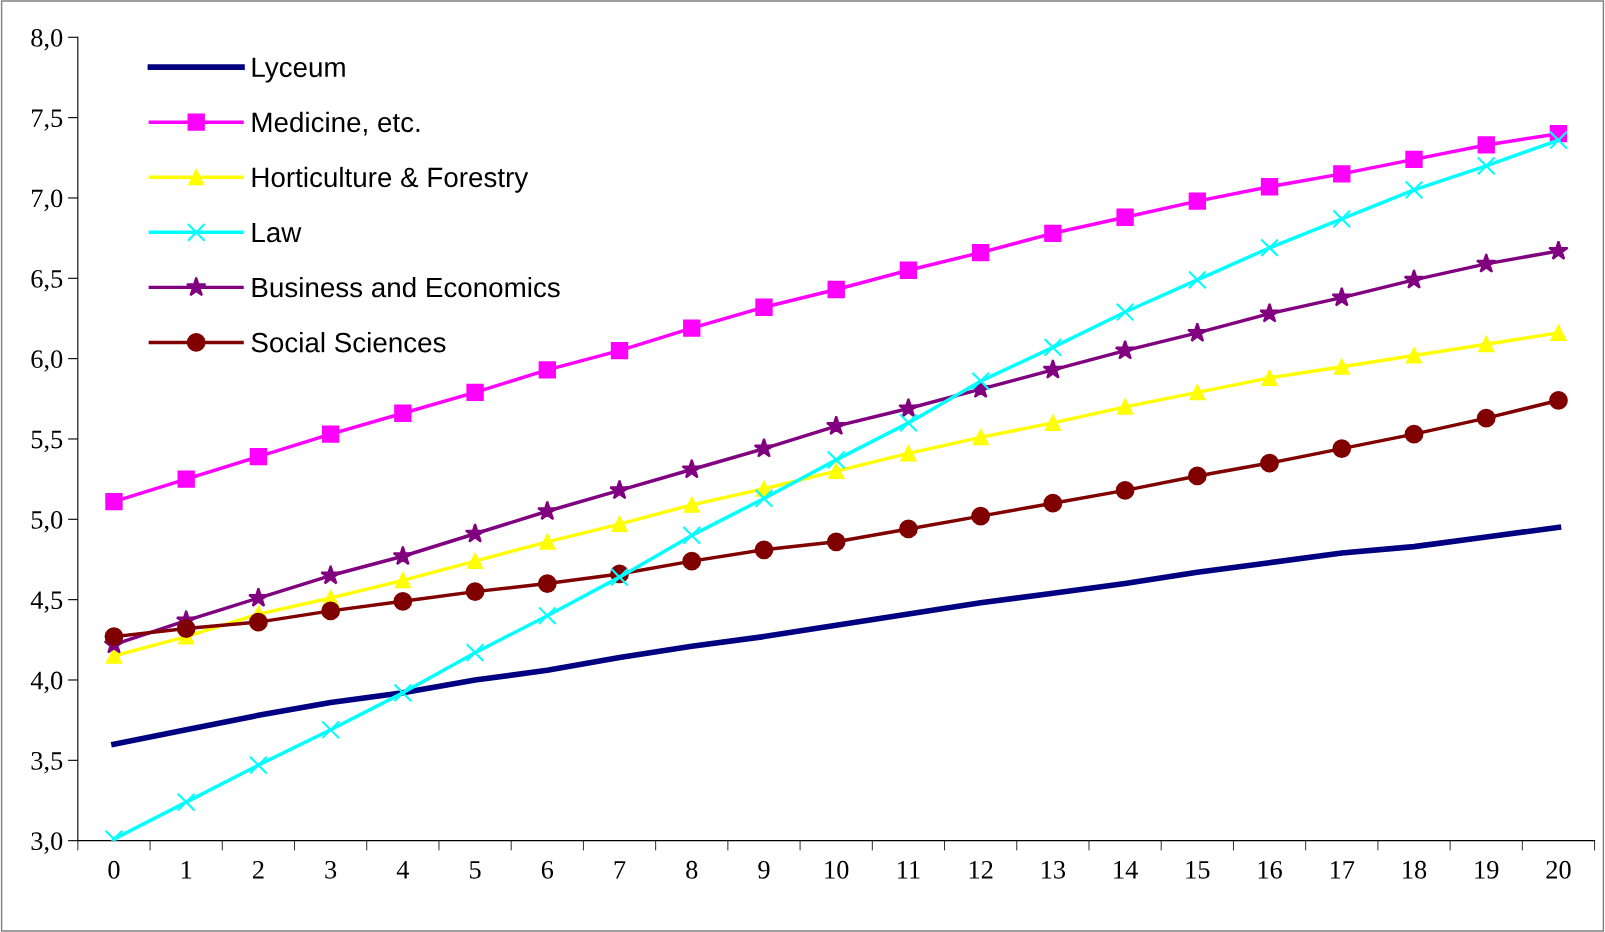  Describe the element at coordinates (1487, 869) in the screenshot. I see `x-tick-label: 19` at that location.